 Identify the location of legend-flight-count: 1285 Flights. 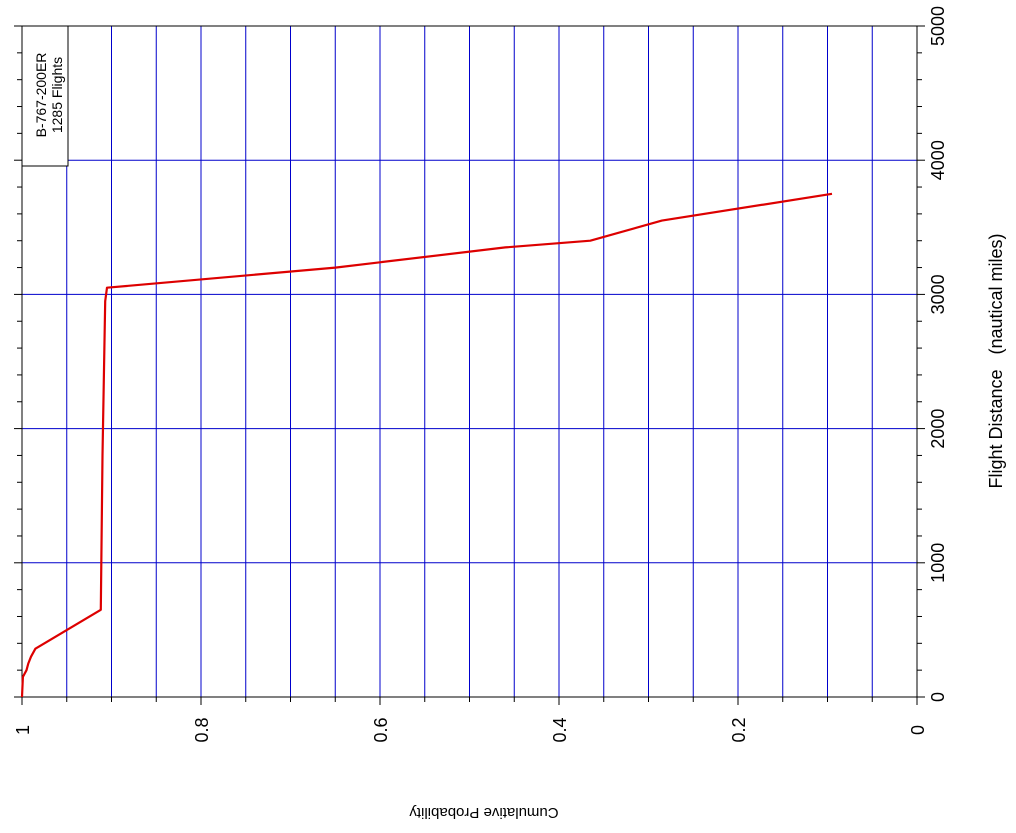
(57, 95).